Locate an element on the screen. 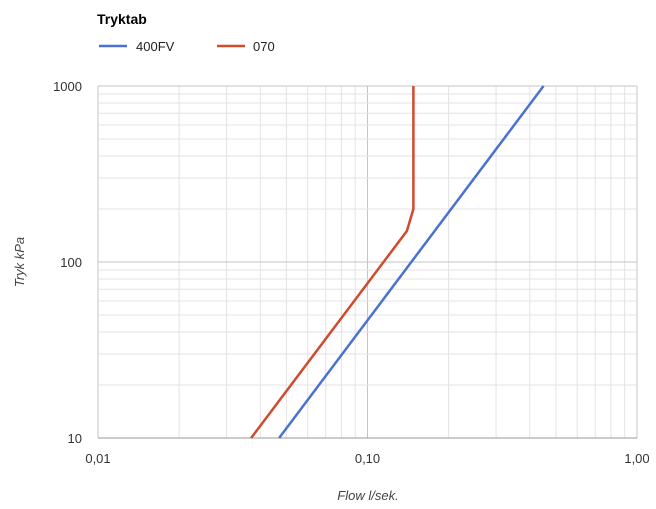 The image size is (656, 509). y-tick-label: 100 is located at coordinates (71, 262).